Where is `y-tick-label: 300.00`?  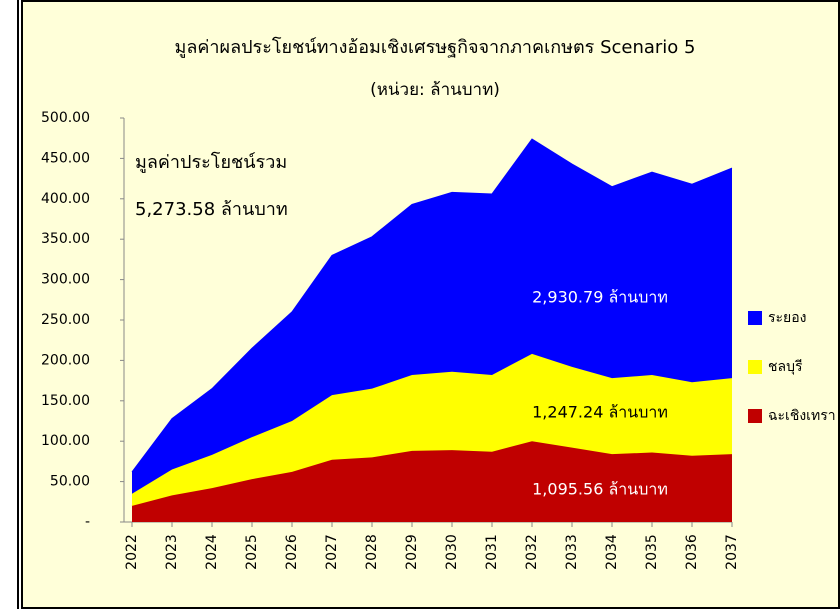
y-tick-label: 300.00 is located at coordinates (65, 280).